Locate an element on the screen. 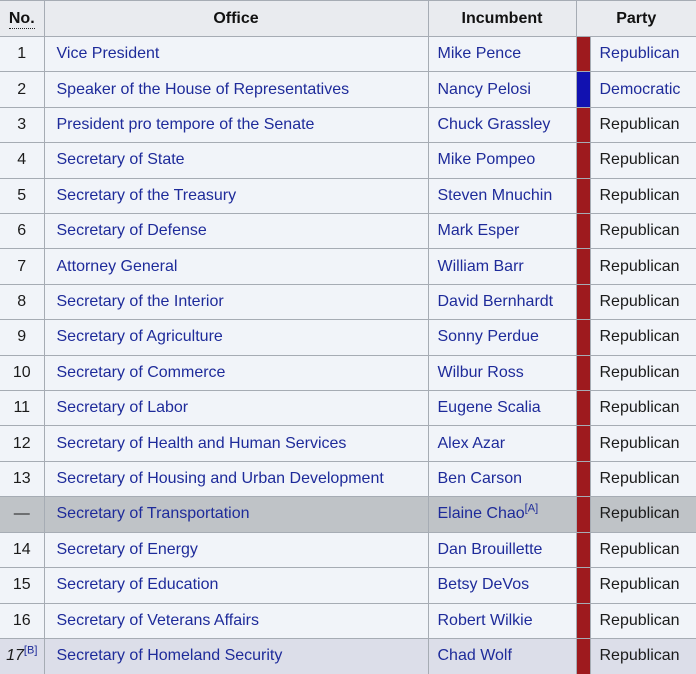 The width and height of the screenshot is (696, 674). incumbent-link: Sonny Perdue is located at coordinates (488, 337).